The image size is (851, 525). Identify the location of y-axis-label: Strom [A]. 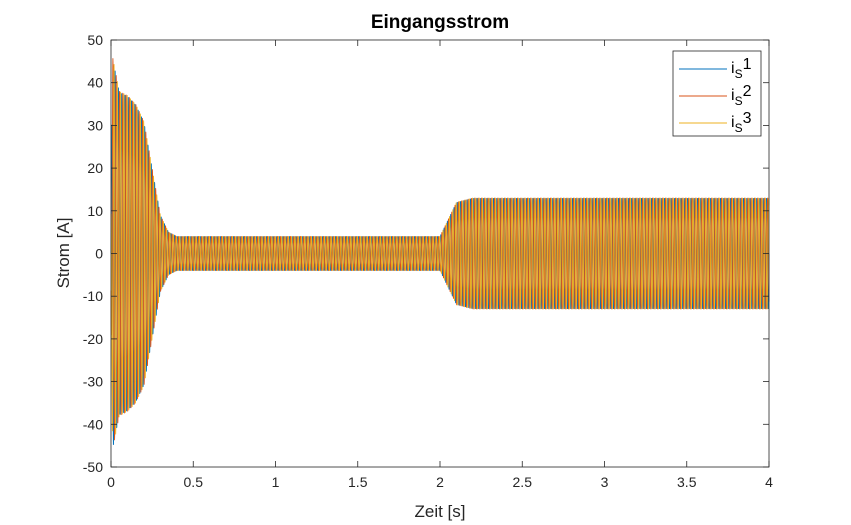
(63, 253).